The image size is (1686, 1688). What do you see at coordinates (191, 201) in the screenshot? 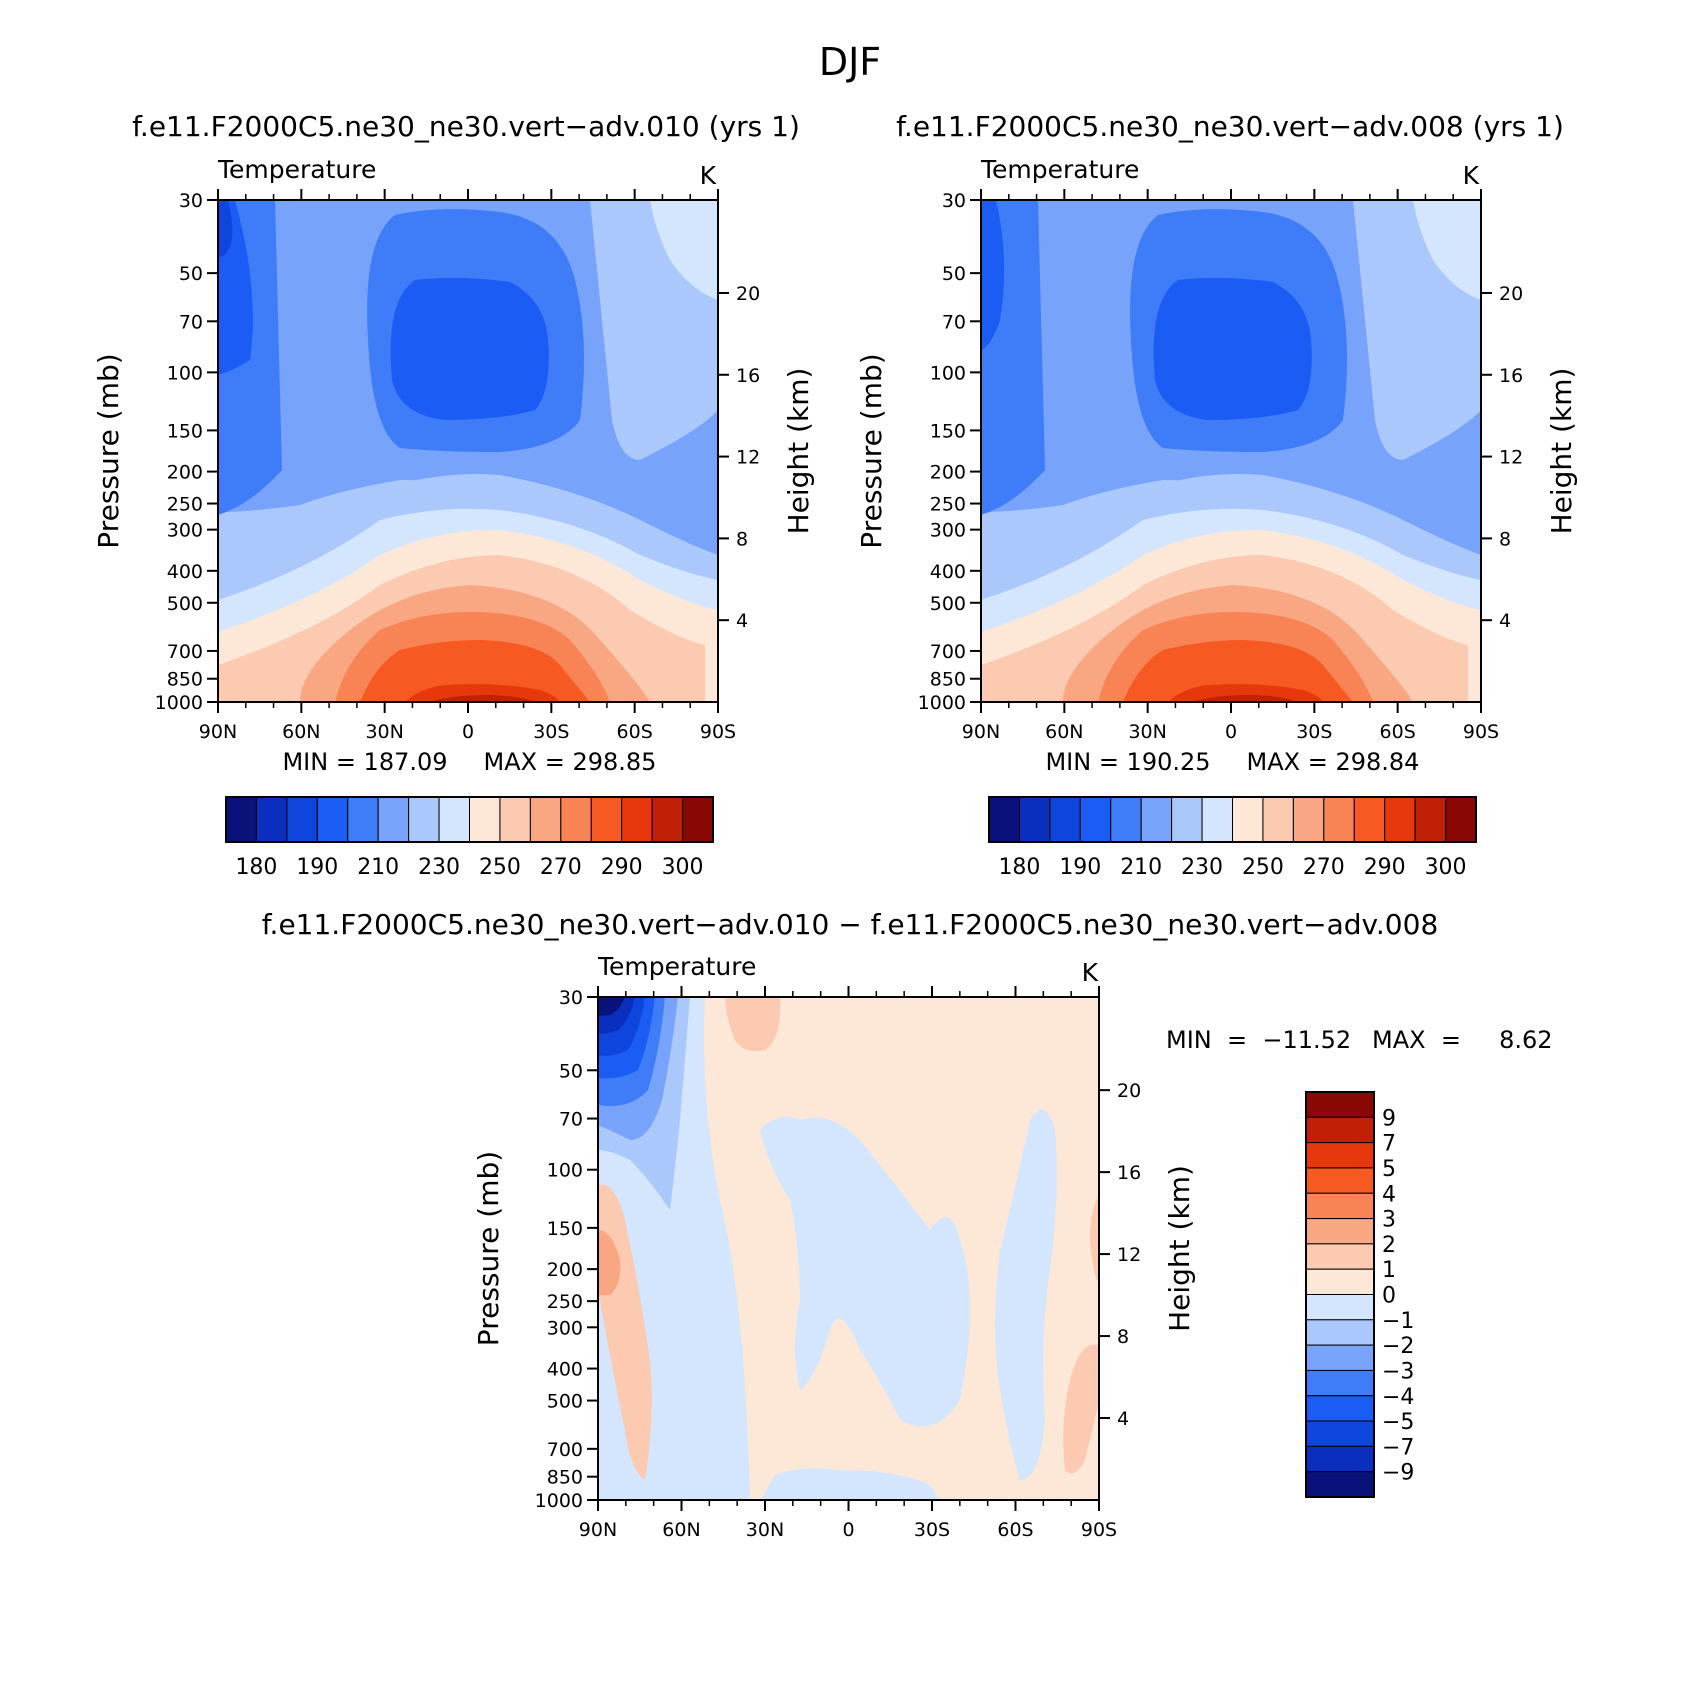
I see `y-tick-label: 30` at bounding box center [191, 201].